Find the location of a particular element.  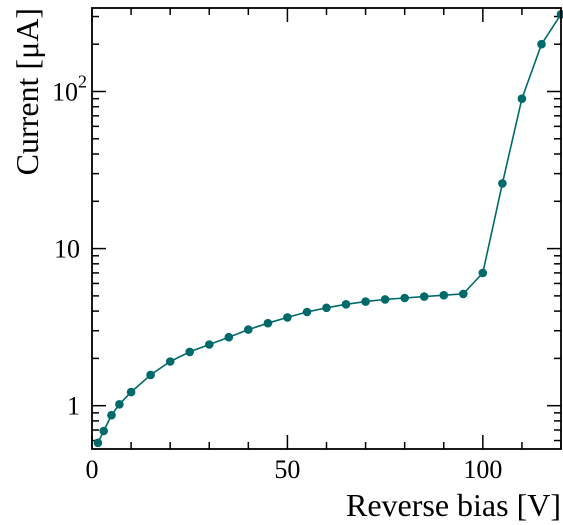

x-axis-label: Reverse bias [V] is located at coordinates (453, 505).